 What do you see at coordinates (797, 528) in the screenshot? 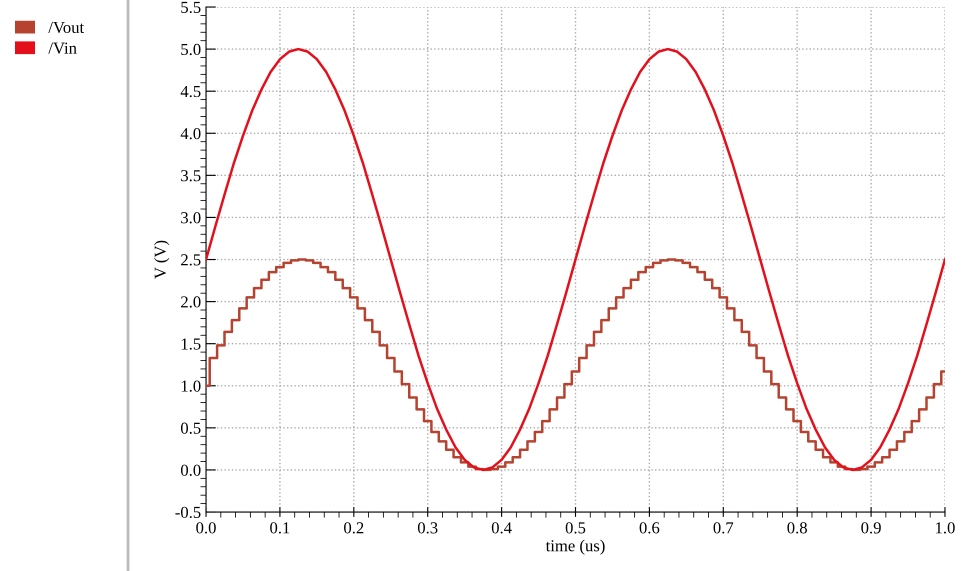
I see `x-tick-label: 0.8` at bounding box center [797, 528].